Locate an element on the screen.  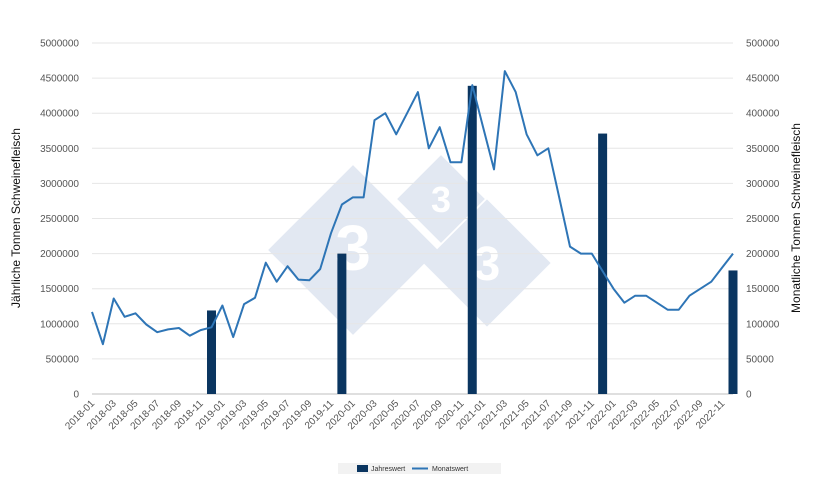
legend-swatch-jahreswert is located at coordinates (362, 468).